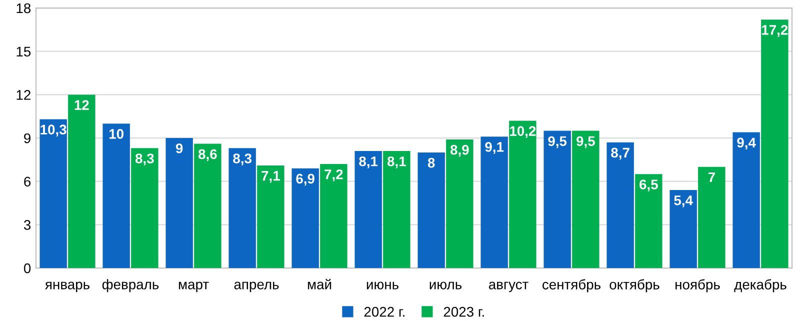 This screenshot has width=800, height=321. What do you see at coordinates (271, 177) in the screenshot?
I see `data-label: 7,1` at bounding box center [271, 177].